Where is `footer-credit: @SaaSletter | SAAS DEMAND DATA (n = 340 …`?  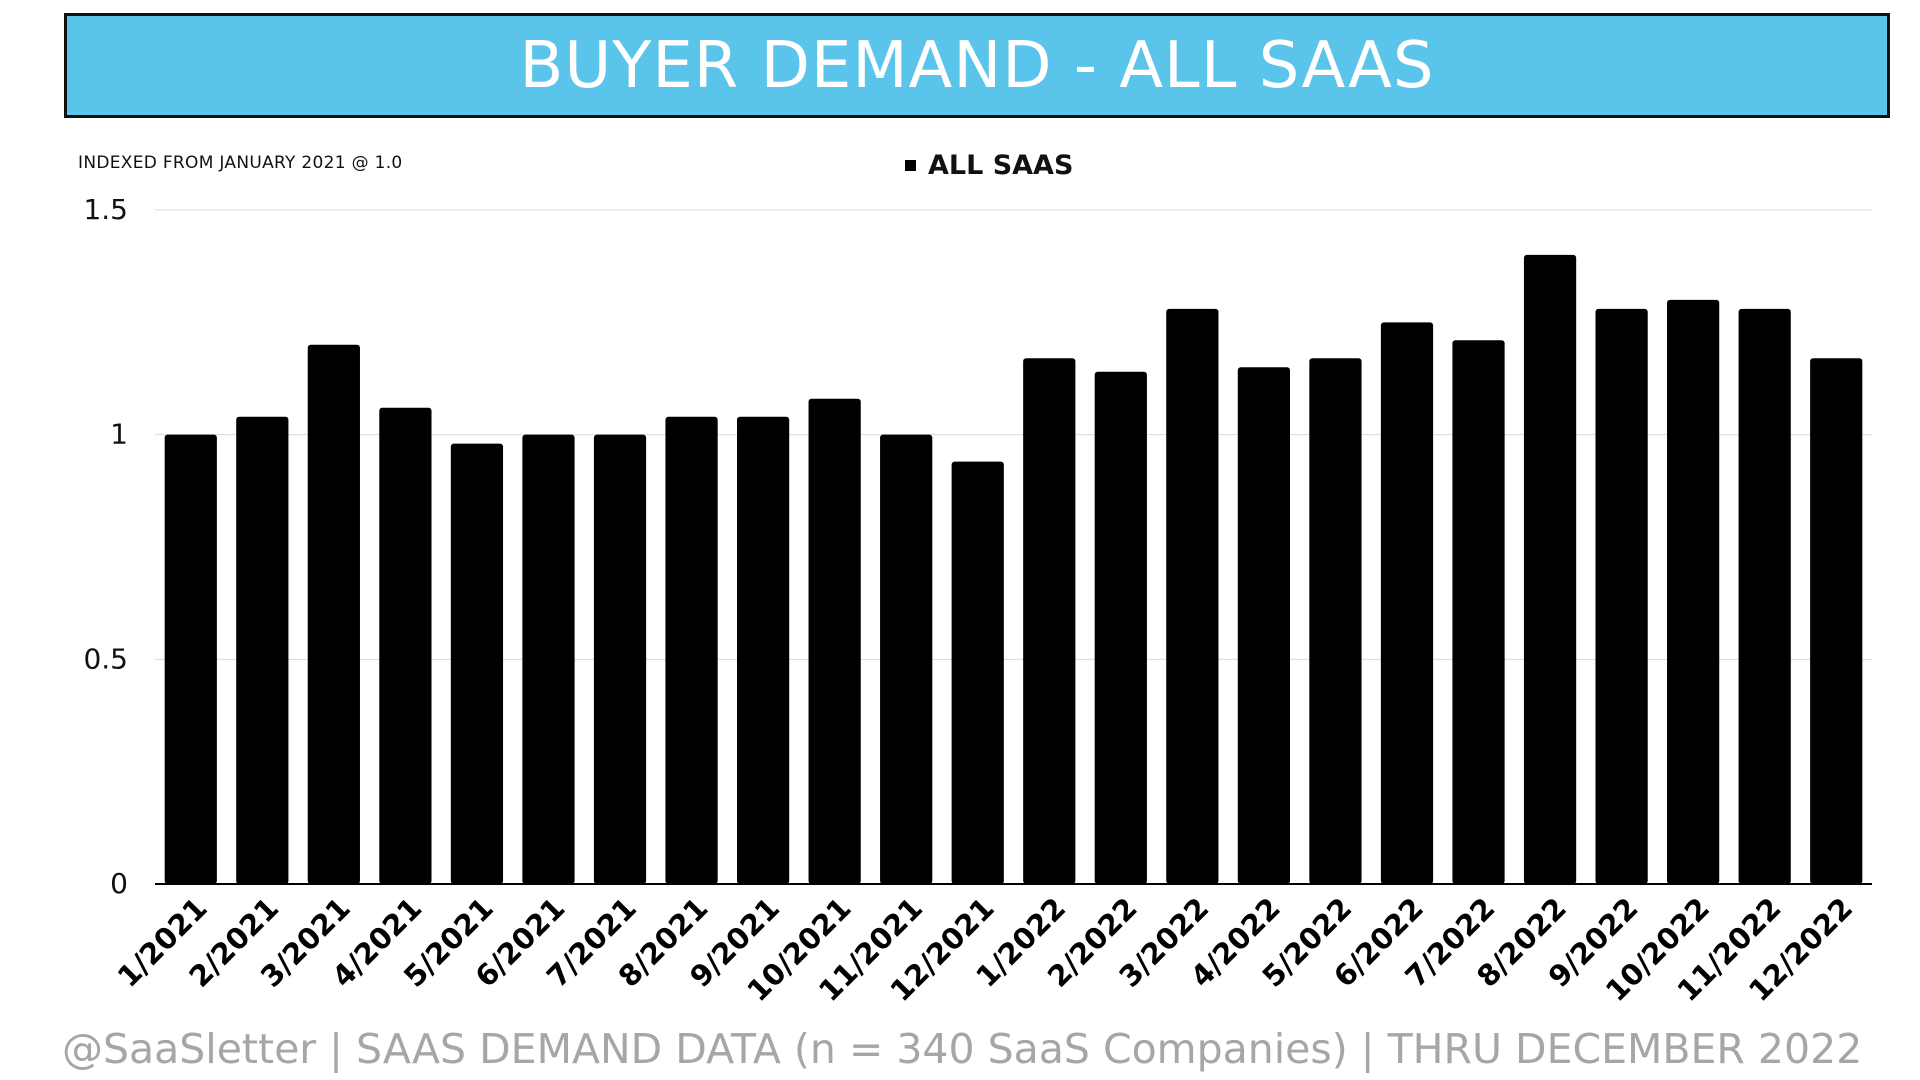 footer-credit: @SaaSletter | SAAS DEMAND DATA (n = 340 … is located at coordinates (962, 1049).